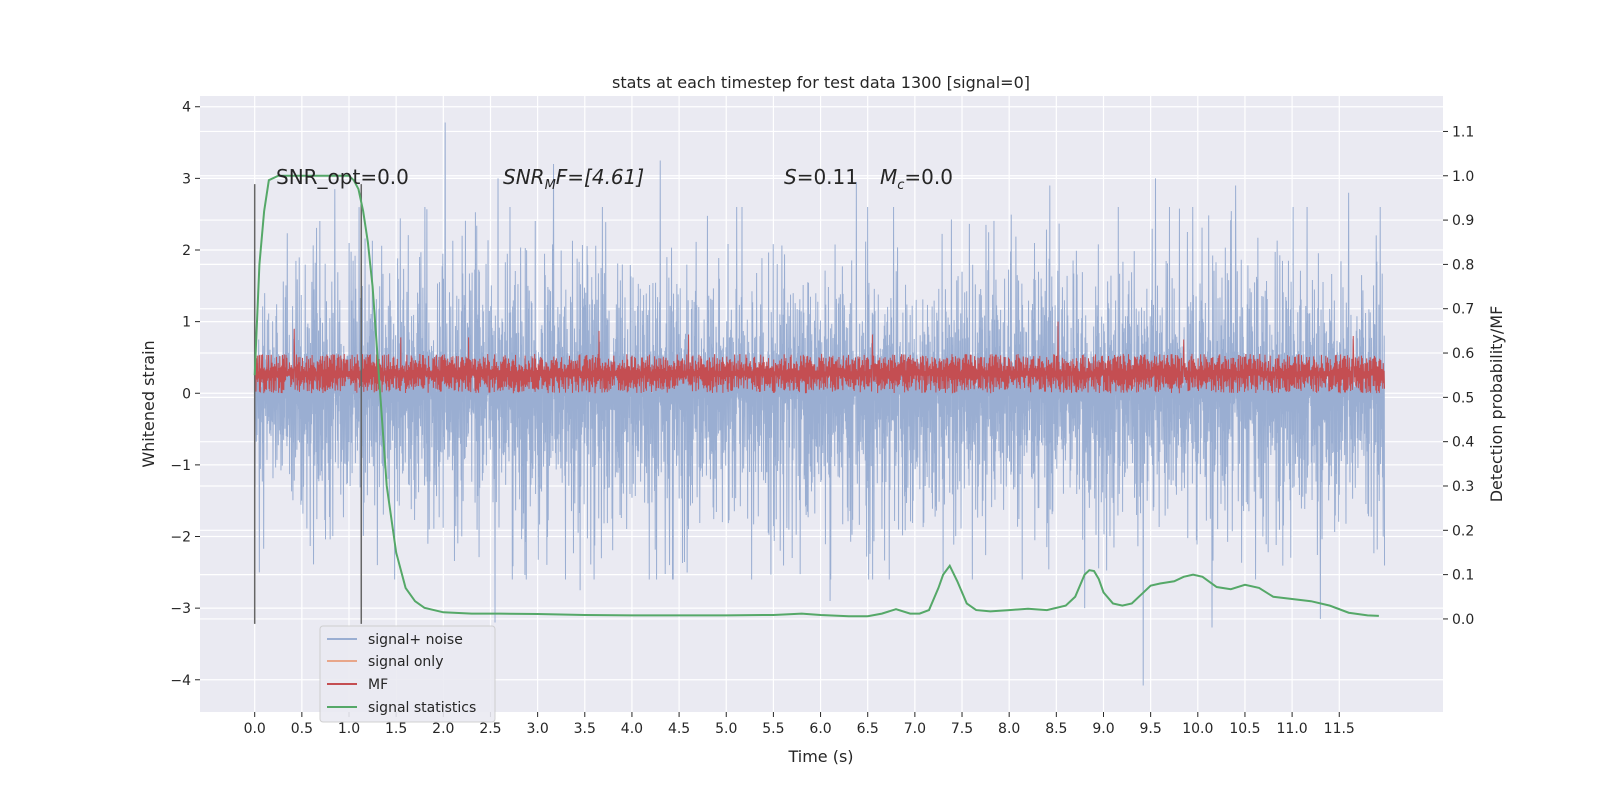  Describe the element at coordinates (405, 662) in the screenshot. I see `legend-label-signal-only: signal only` at that location.